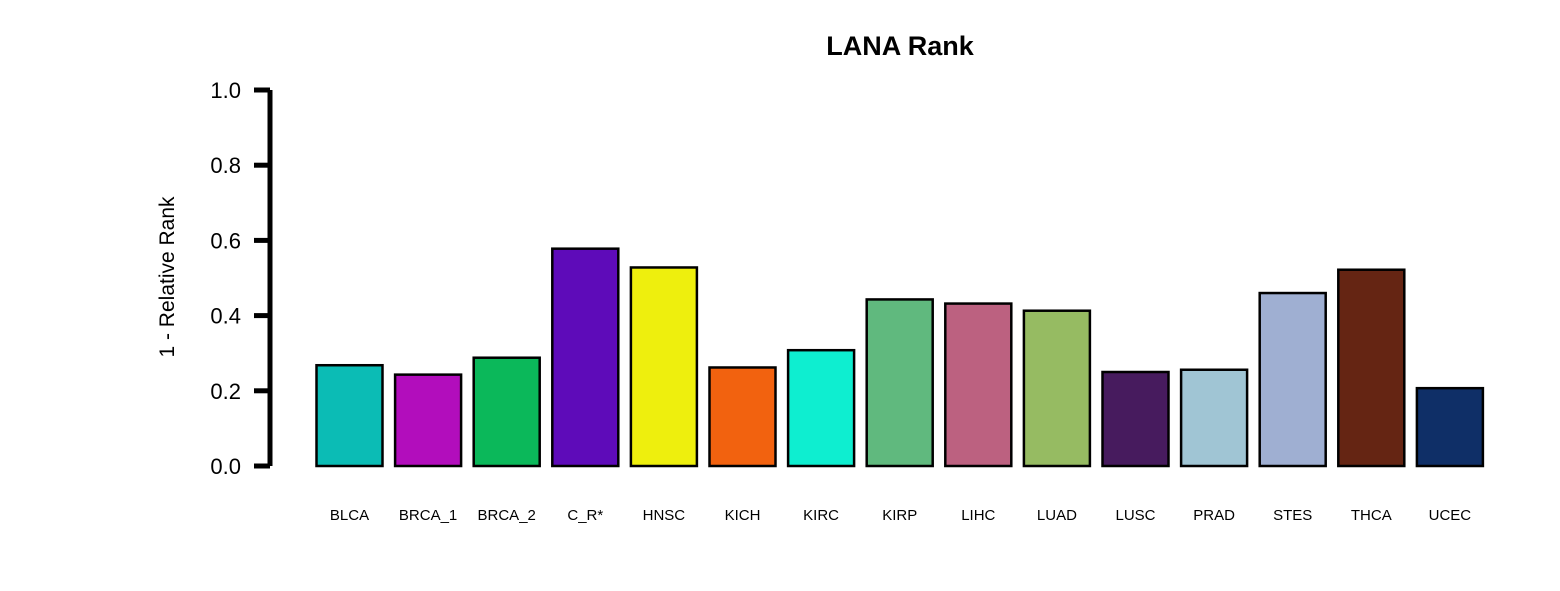  I want to click on bar-thca, so click(1371, 368).